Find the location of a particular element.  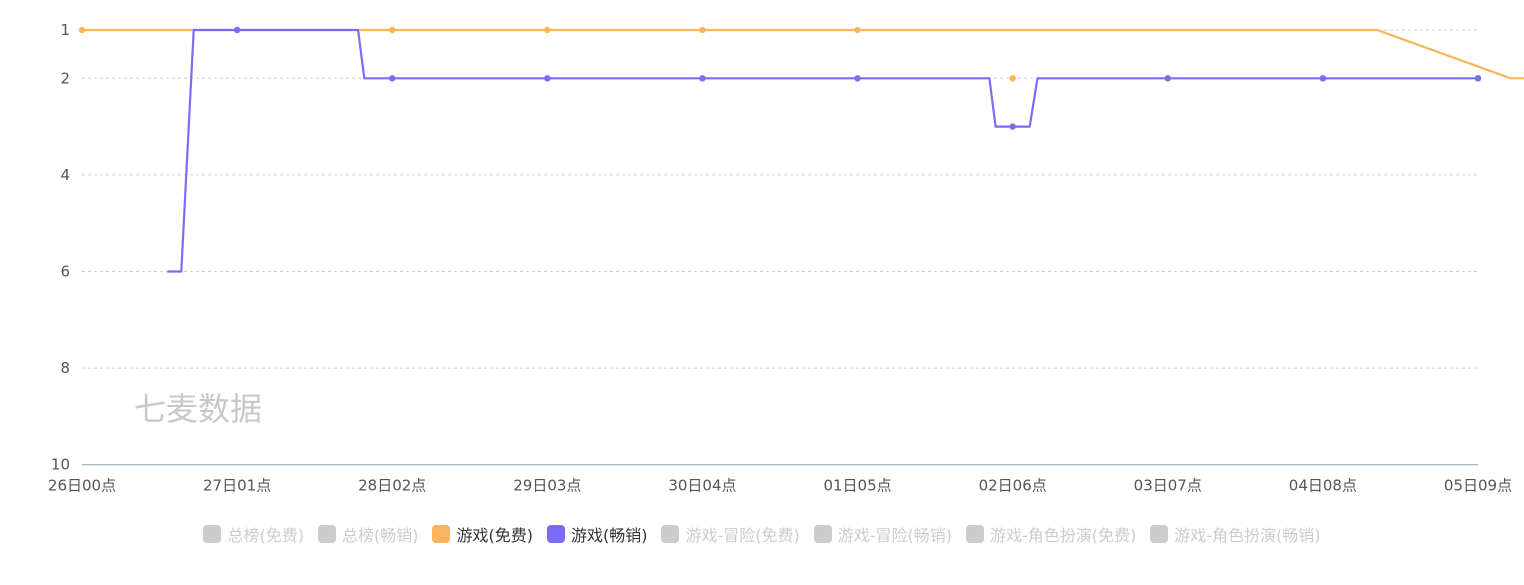

legend-item: 游戏(免费) is located at coordinates (482, 534).